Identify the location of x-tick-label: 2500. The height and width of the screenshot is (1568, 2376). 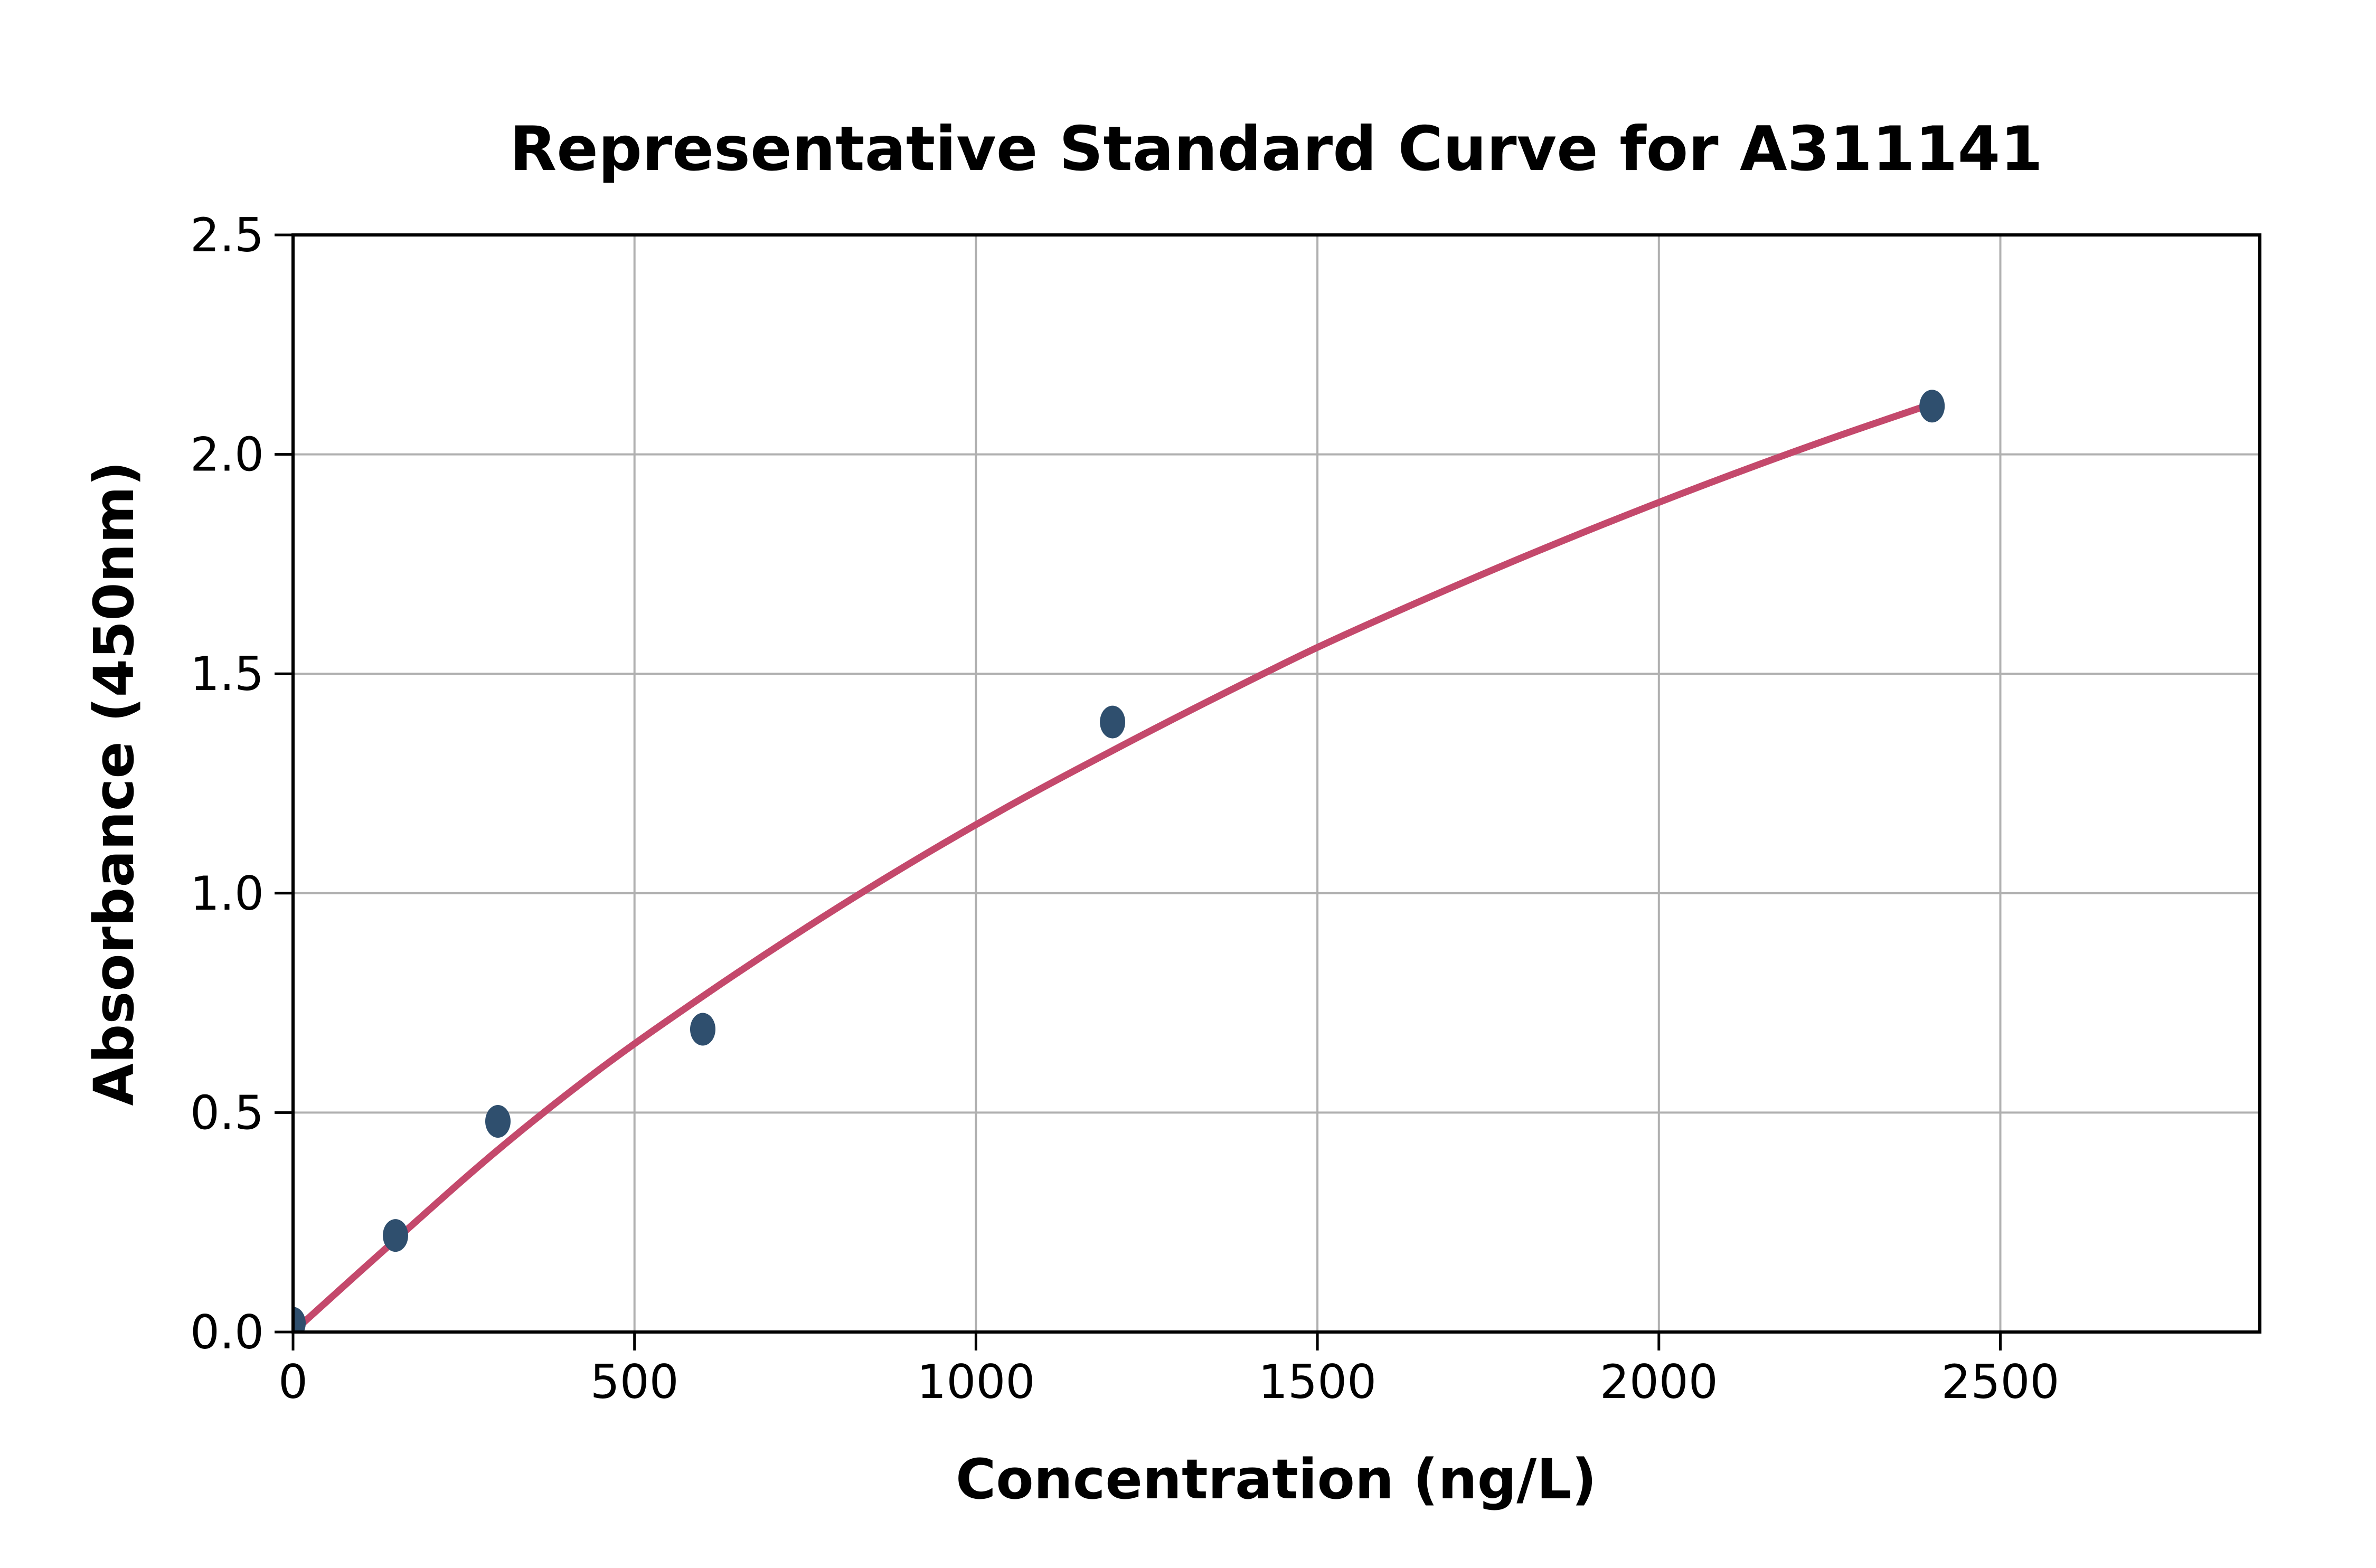
(2001, 1382).